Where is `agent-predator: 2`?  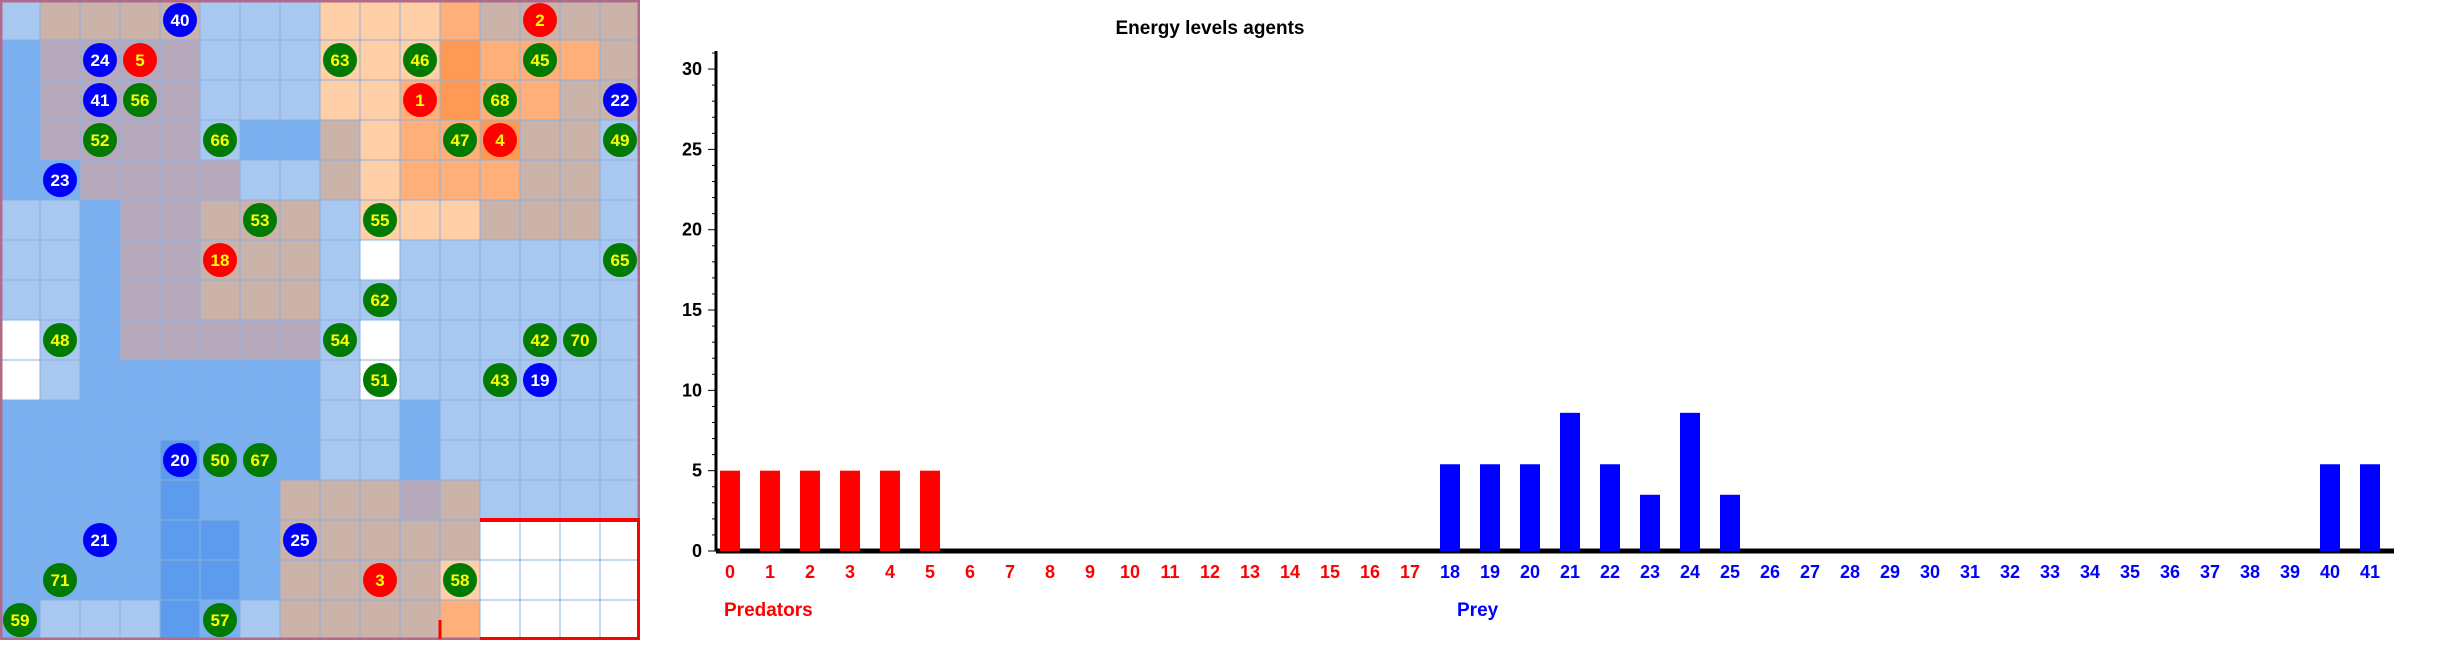 agent-predator: 2 is located at coordinates (540, 20).